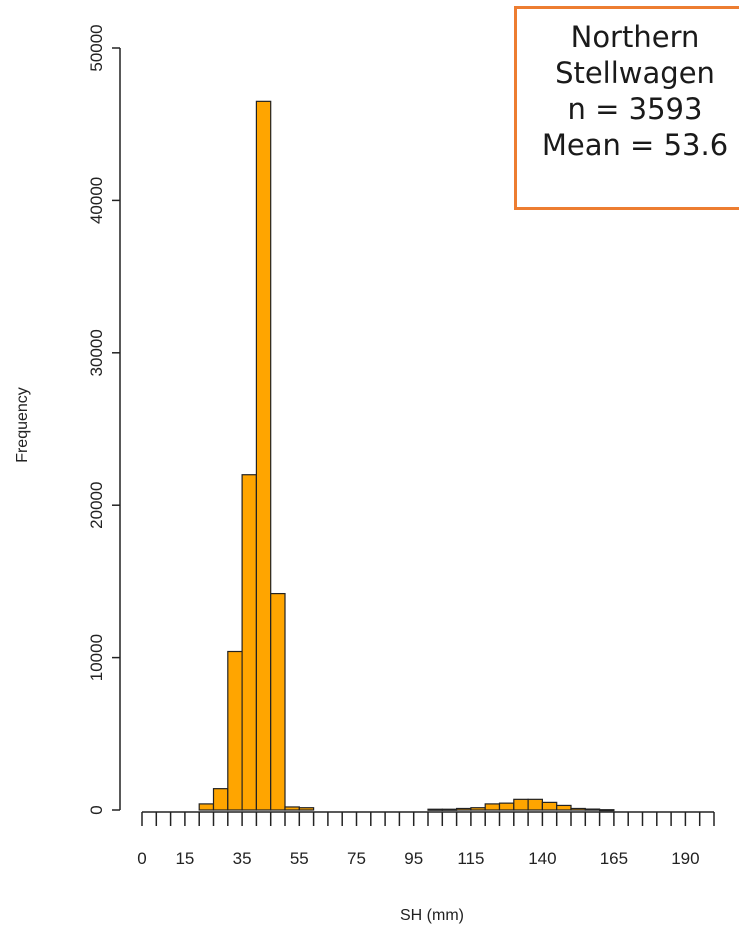 Image resolution: width=739 pixels, height=930 pixels. Describe the element at coordinates (96, 47) in the screenshot. I see `y-tick-label: 50000` at that location.